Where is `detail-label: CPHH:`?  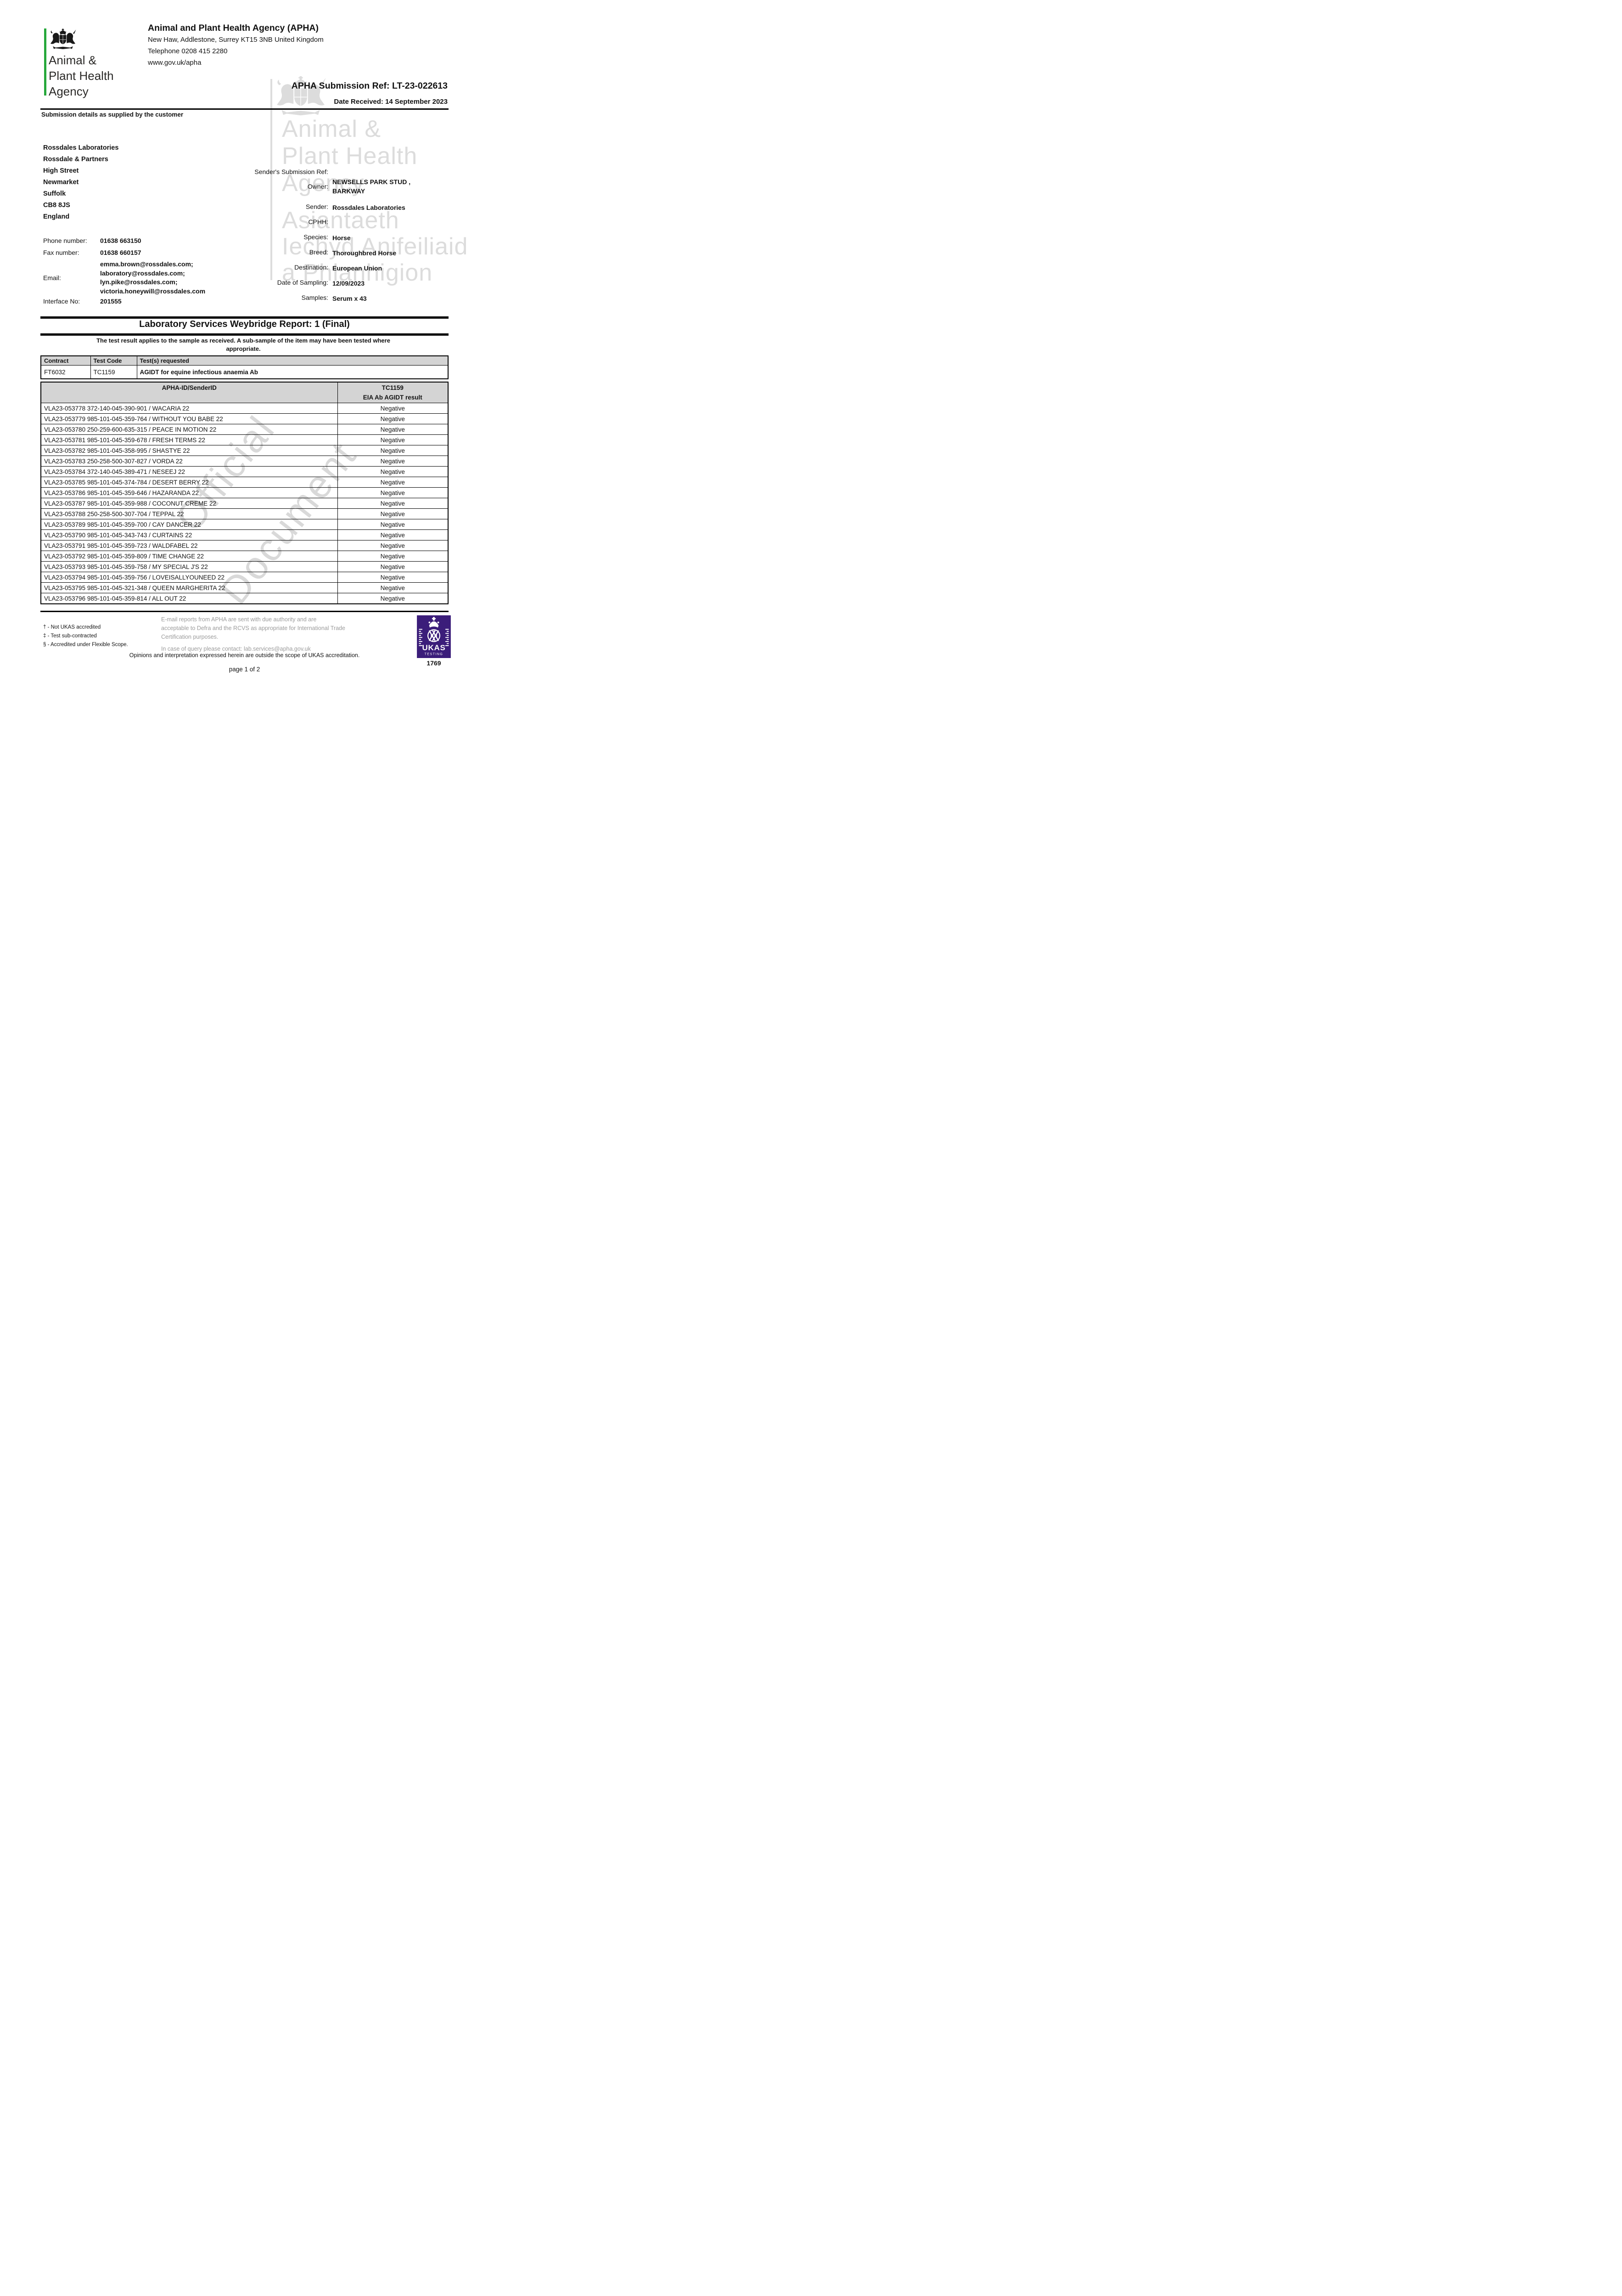 detail-label: CPHH: is located at coordinates (318, 222).